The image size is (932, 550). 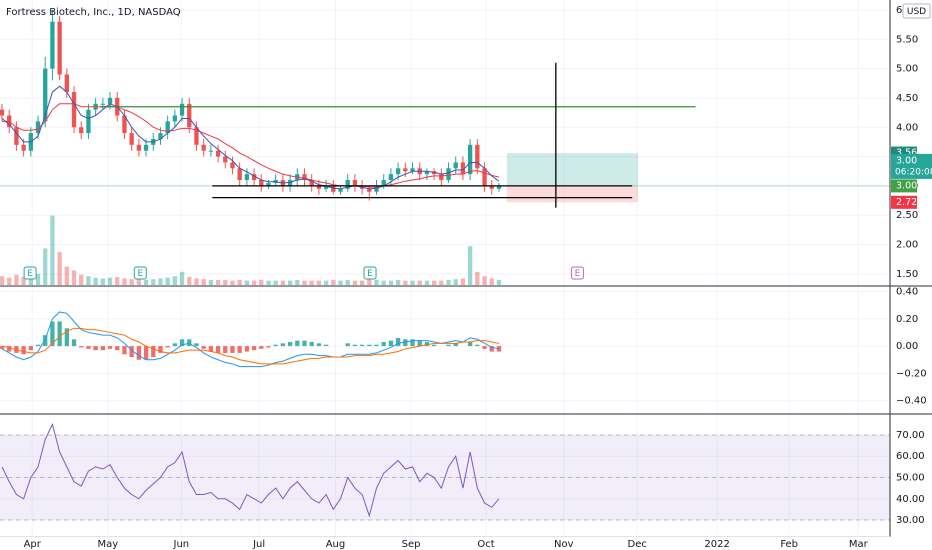 What do you see at coordinates (907, 274) in the screenshot?
I see `y-tick-label: 1.50` at bounding box center [907, 274].